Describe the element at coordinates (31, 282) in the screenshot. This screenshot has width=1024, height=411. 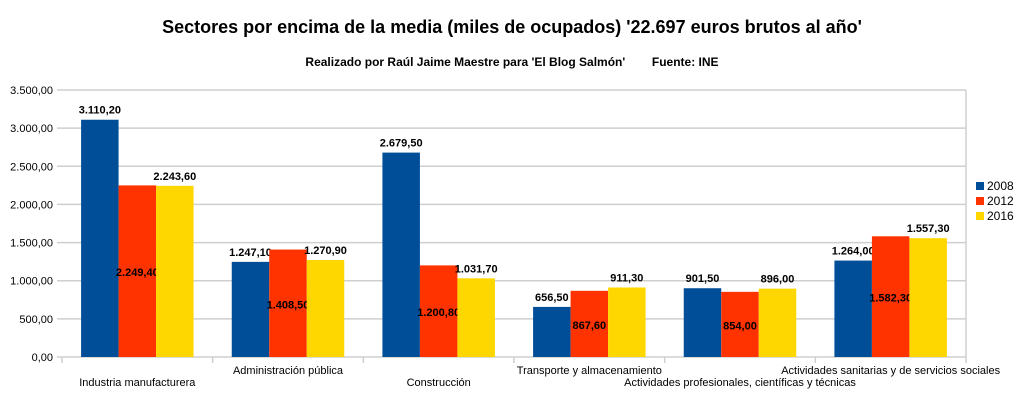
I see `y-tick-label: 1.000,00` at that location.